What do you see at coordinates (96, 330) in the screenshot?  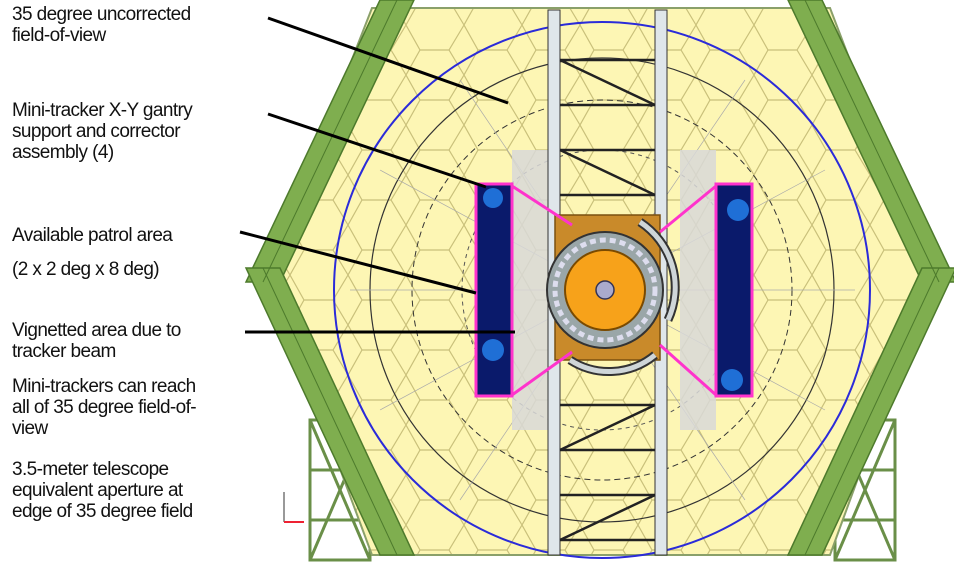 I see `callout-line: Vignetted area due to` at bounding box center [96, 330].